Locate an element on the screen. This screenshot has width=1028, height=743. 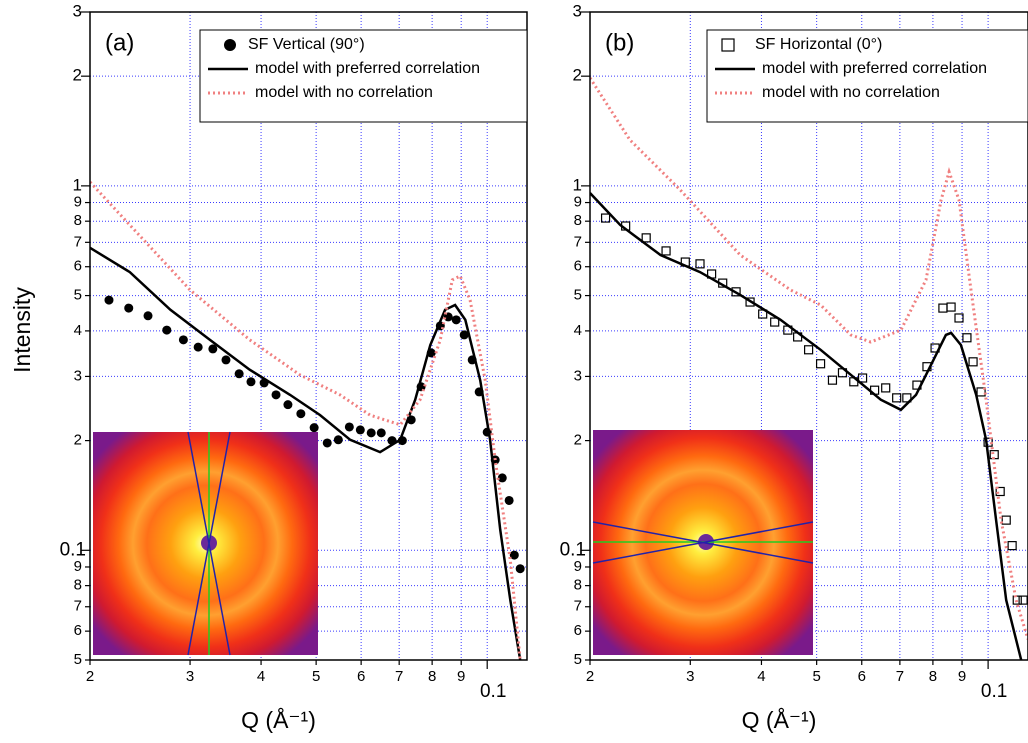
legend-symbol is located at coordinates (728, 45).